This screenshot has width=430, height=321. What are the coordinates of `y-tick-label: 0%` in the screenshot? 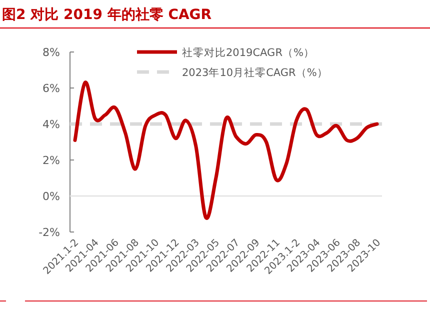 It's located at (51, 196).